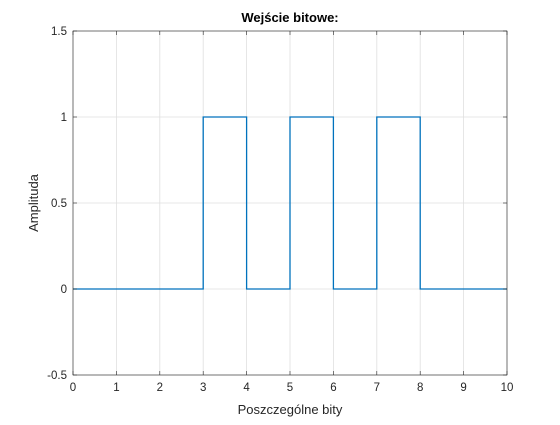 This screenshot has height=425, width=560. What do you see at coordinates (246, 388) in the screenshot?
I see `x-tick-label: 4` at bounding box center [246, 388].